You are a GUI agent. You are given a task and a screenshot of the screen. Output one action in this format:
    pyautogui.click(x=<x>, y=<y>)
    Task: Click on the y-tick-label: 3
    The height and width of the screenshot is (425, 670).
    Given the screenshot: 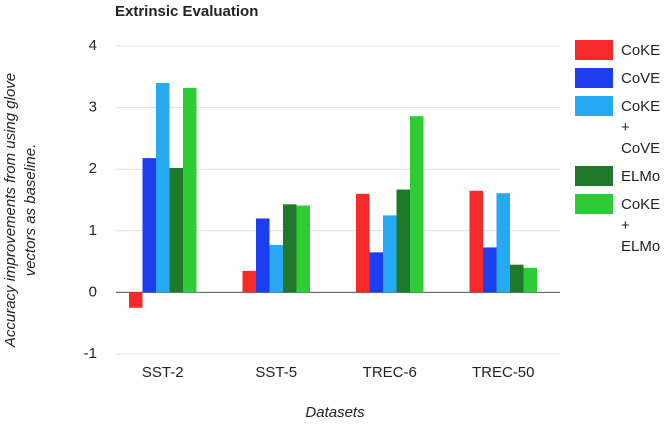 What is the action you would take?
    pyautogui.click(x=93, y=107)
    